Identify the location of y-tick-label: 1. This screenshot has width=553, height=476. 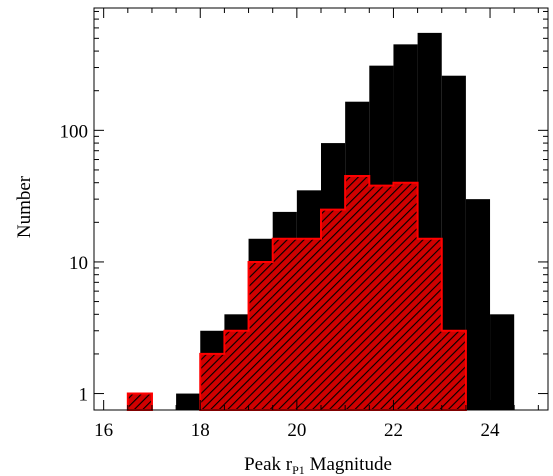
(84, 395).